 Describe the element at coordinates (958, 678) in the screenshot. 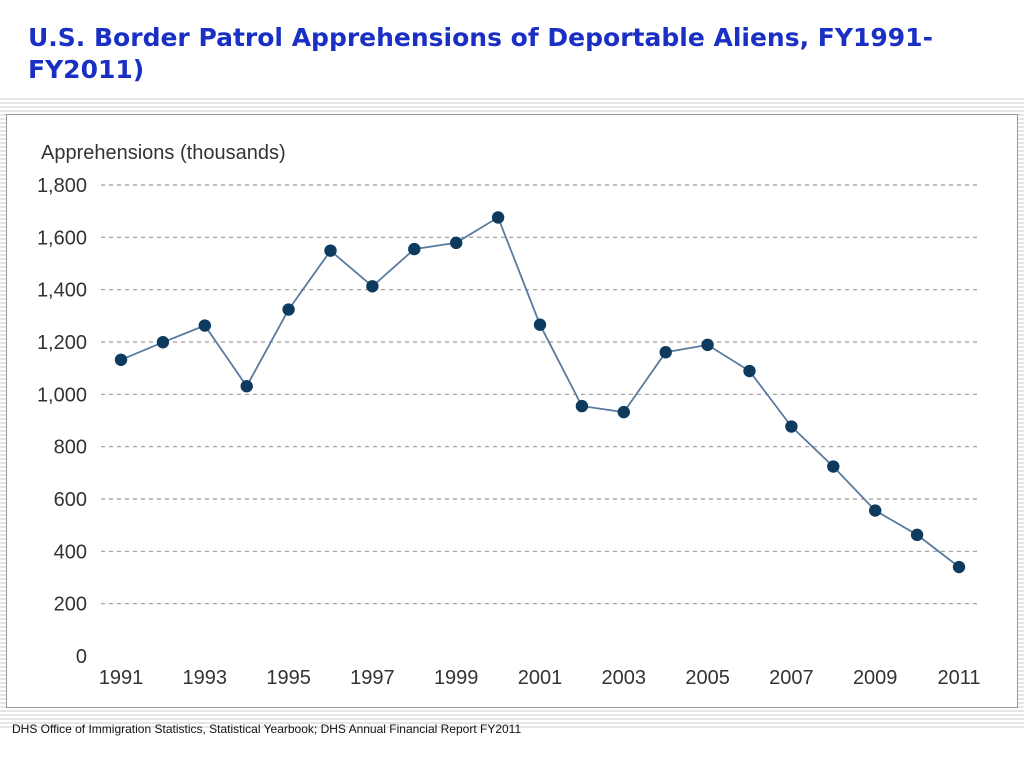

I see `x-tick-label: 2011` at that location.